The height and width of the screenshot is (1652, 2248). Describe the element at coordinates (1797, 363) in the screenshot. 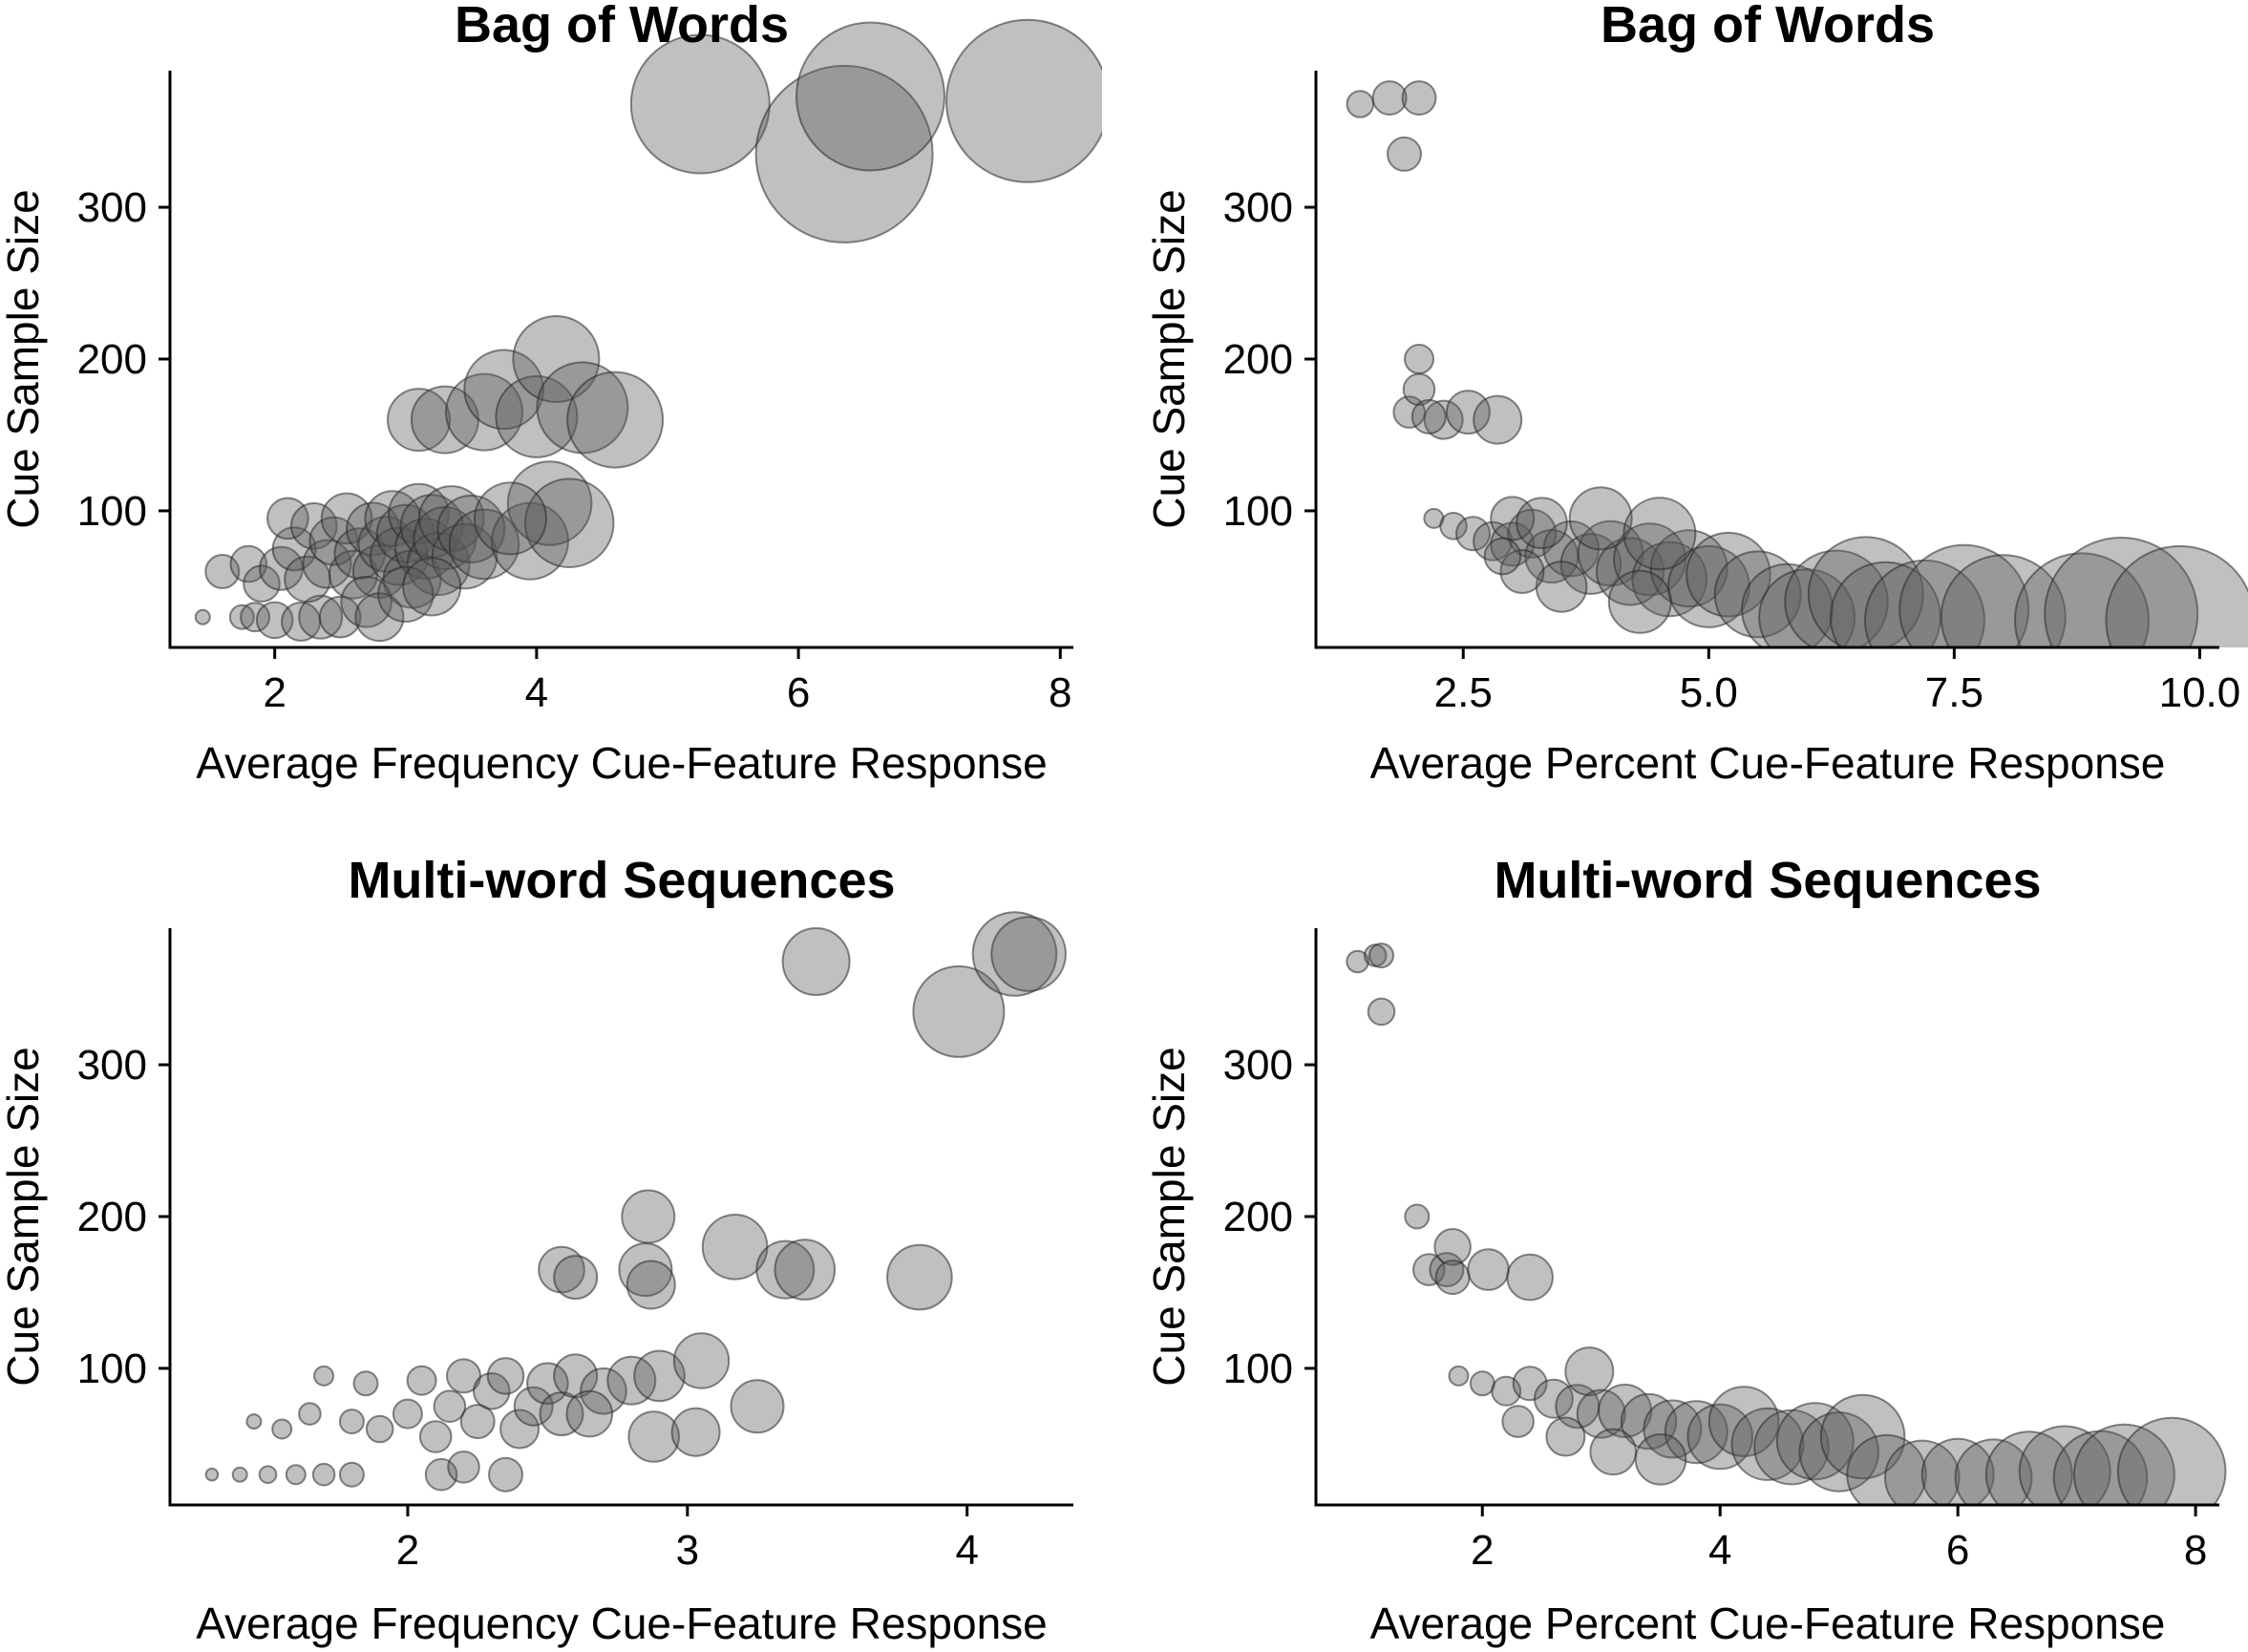

I see `points-group` at that location.